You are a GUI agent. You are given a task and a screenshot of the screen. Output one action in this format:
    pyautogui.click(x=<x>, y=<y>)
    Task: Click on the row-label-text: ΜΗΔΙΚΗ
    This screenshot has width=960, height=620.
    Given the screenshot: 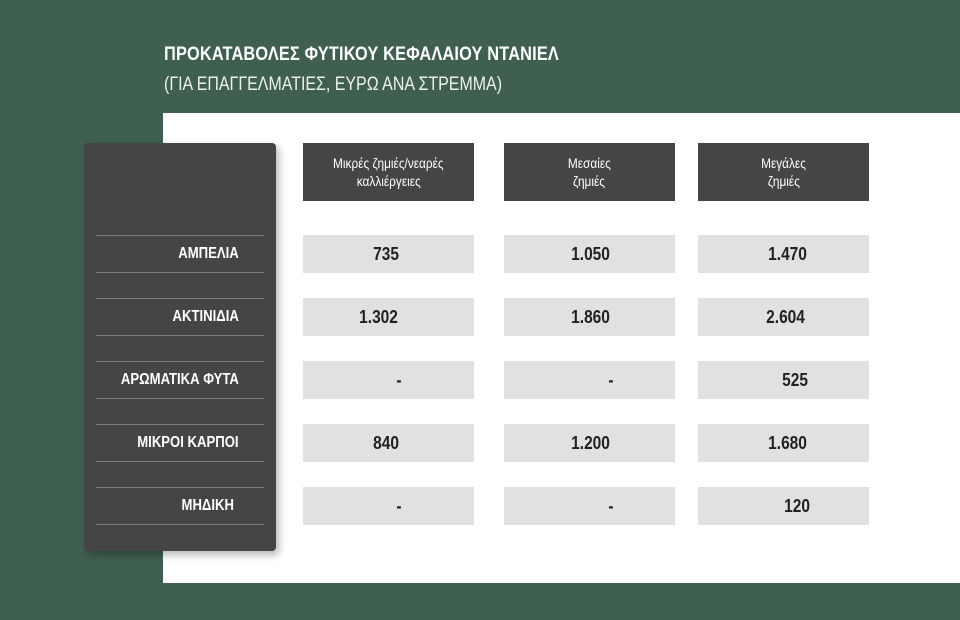 What is the action you would take?
    pyautogui.click(x=207, y=505)
    